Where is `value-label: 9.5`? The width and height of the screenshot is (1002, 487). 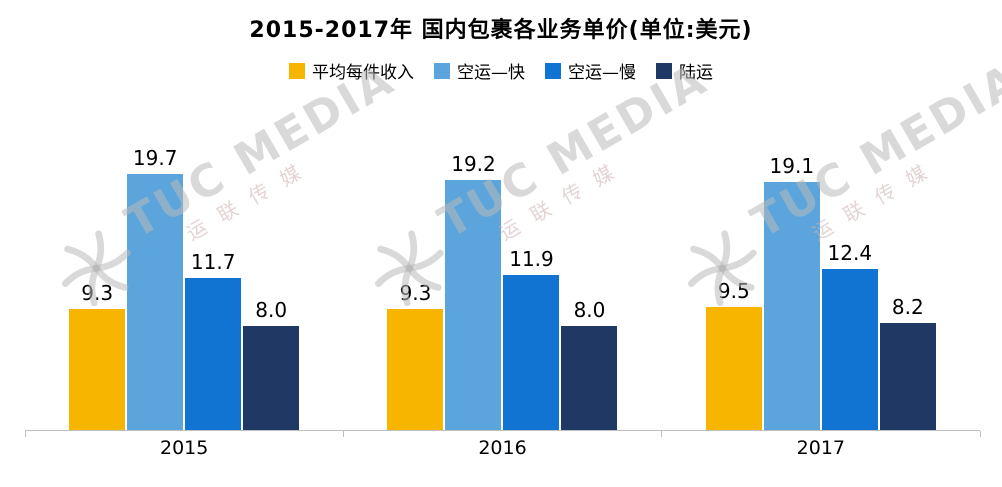
value-label: 9.5 is located at coordinates (733, 290).